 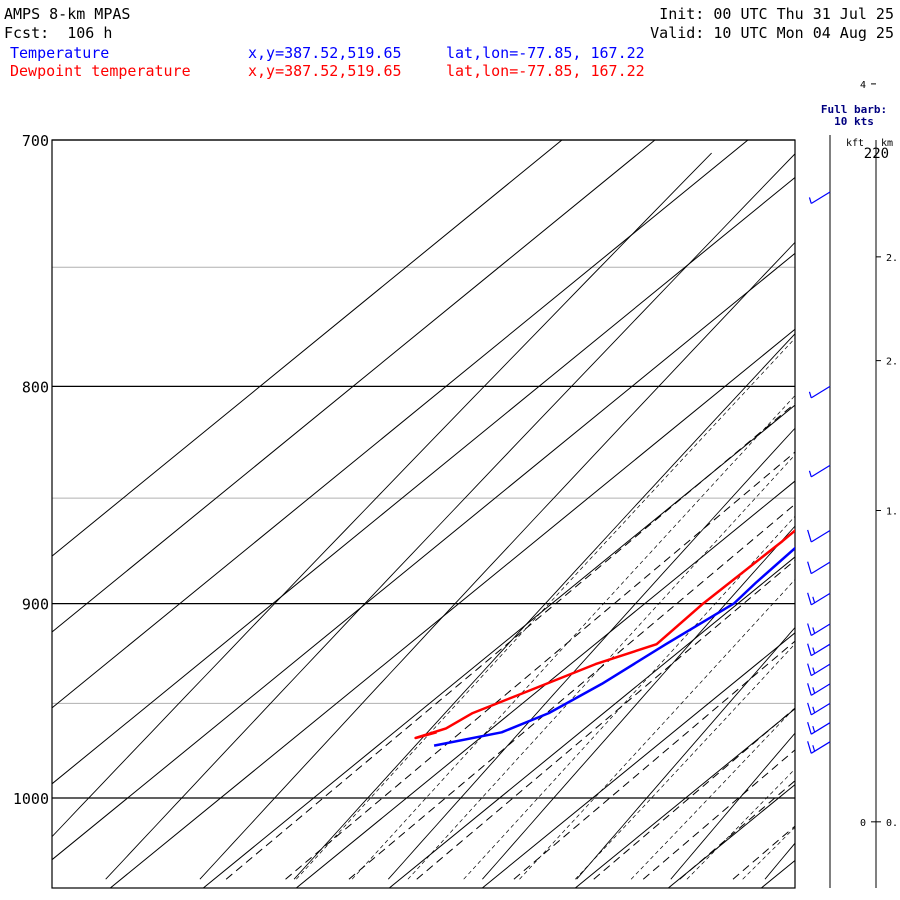 I want to click on pressure-tick-label: 1000, so click(x=31, y=799).